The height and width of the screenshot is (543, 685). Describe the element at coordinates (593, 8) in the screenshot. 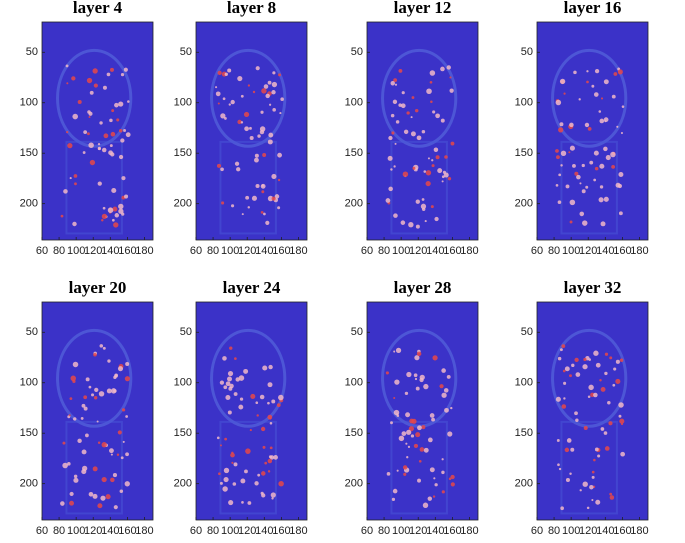

I see `chart-title: layer 16` at that location.